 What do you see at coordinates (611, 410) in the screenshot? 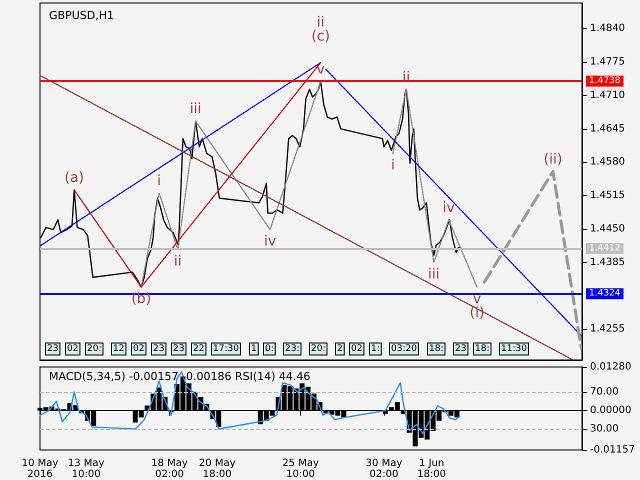
I see `y-tick-label: 0.00000` at bounding box center [611, 410].